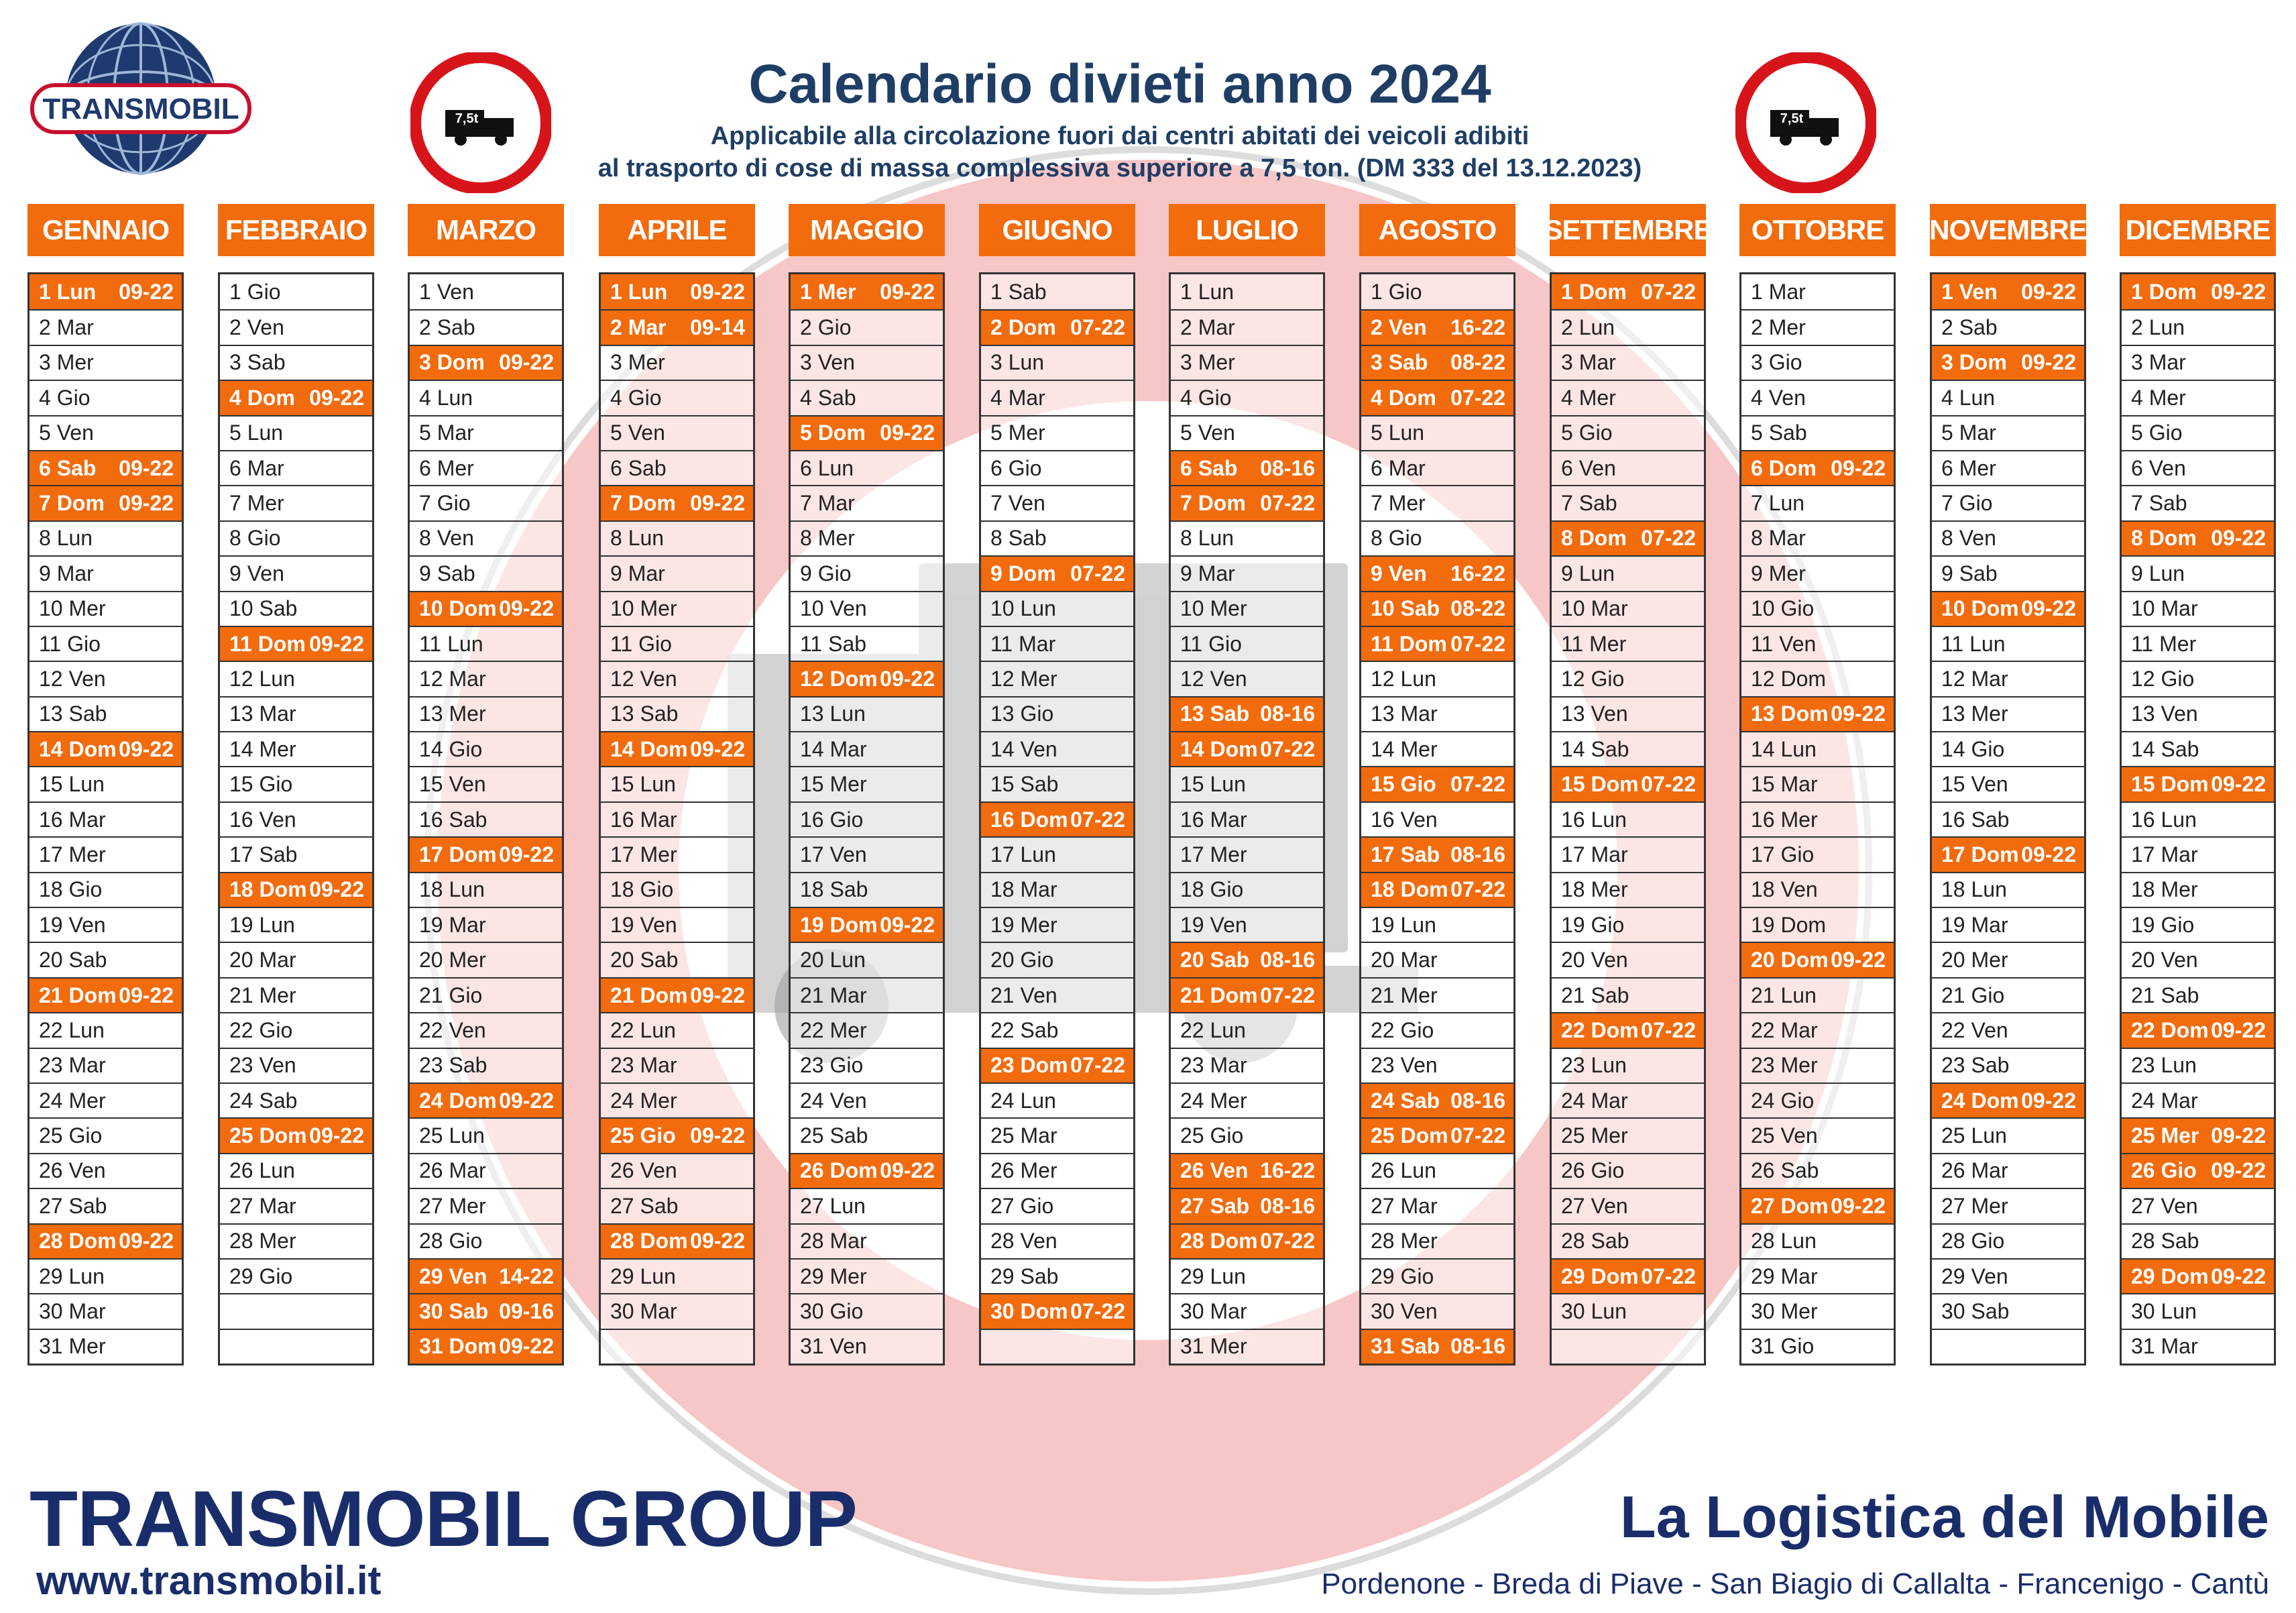 The height and width of the screenshot is (1613, 2296). I want to click on day-row: 14 Ven, so click(1057, 749).